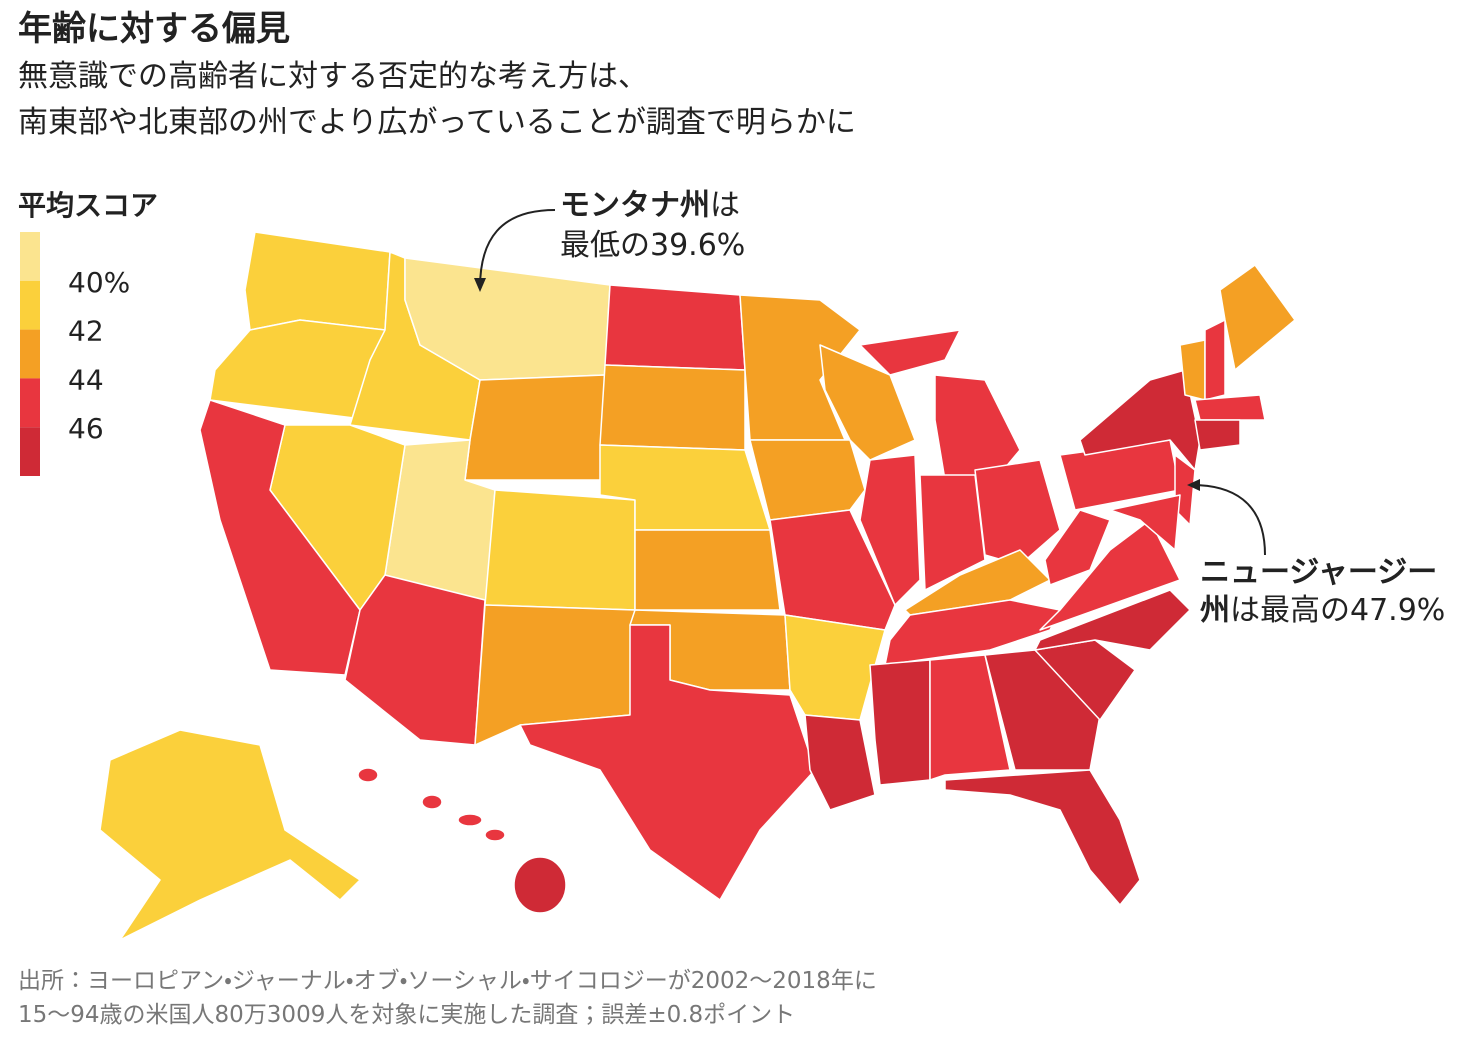  What do you see at coordinates (86, 379) in the screenshot?
I see `legend-tick-label: 44` at bounding box center [86, 379].